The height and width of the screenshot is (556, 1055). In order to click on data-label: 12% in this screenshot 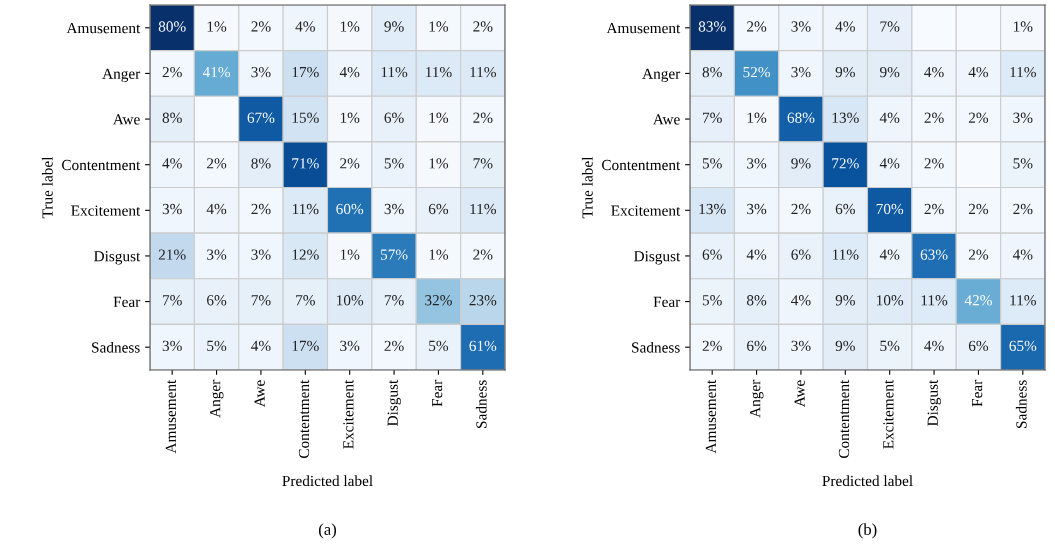, I will do `click(305, 254)`.